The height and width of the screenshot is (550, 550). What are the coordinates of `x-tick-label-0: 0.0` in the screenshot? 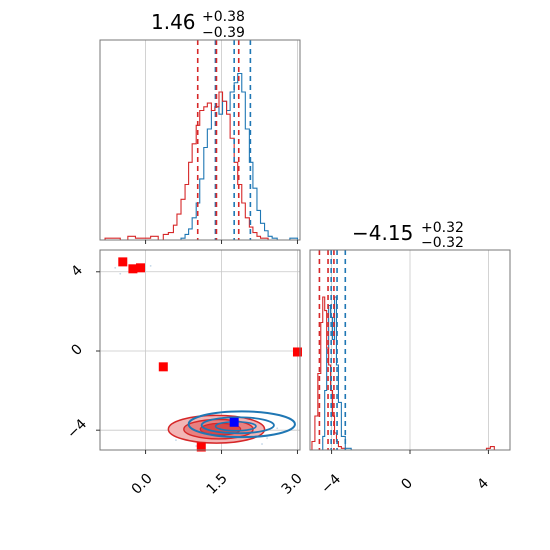 It's located at (142, 484).